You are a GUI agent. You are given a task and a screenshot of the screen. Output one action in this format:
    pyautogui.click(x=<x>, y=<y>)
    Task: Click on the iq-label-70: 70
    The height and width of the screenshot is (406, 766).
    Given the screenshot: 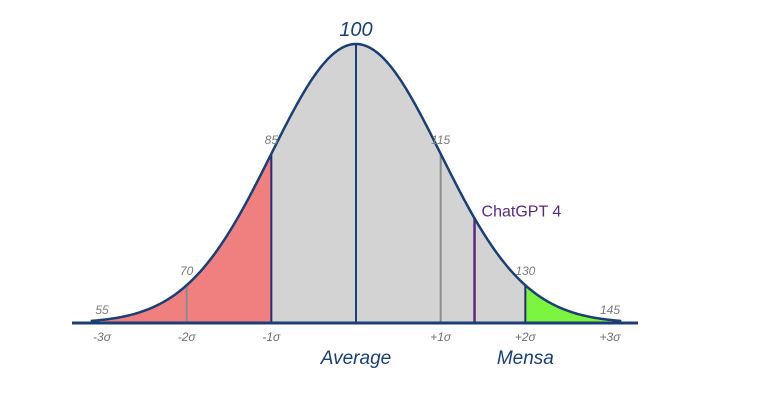 What is the action you would take?
    pyautogui.click(x=187, y=271)
    